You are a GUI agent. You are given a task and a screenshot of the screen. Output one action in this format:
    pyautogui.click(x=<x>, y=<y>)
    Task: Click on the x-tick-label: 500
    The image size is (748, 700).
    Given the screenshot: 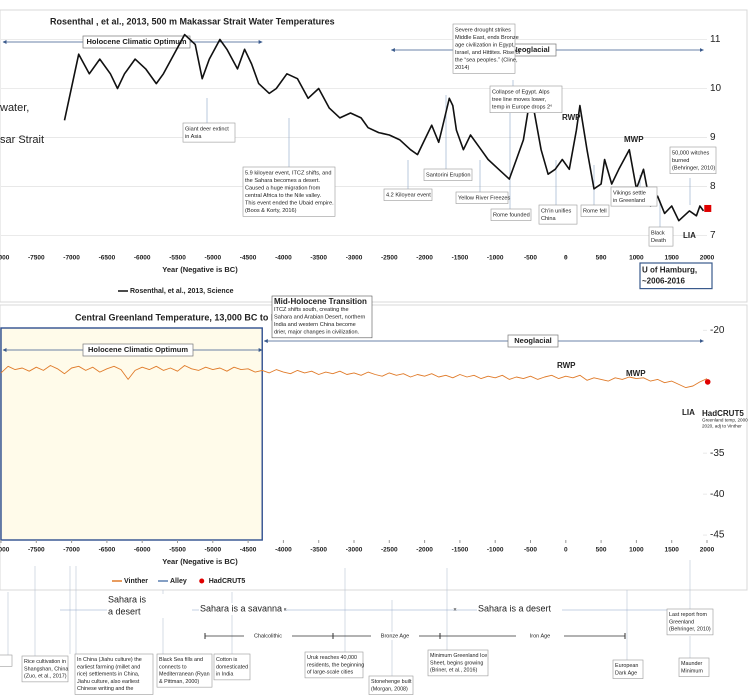 What is the action you would take?
    pyautogui.click(x=601, y=258)
    